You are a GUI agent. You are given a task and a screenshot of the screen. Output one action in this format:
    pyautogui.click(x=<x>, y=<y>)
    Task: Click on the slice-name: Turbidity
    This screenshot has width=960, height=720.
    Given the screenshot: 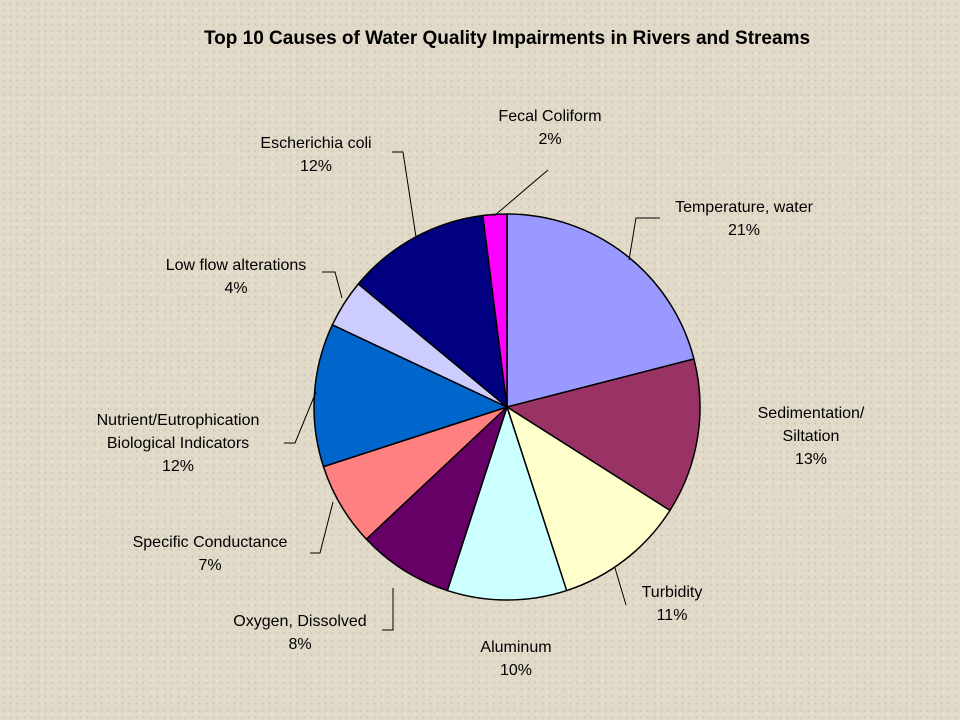 What is the action you would take?
    pyautogui.click(x=672, y=592)
    